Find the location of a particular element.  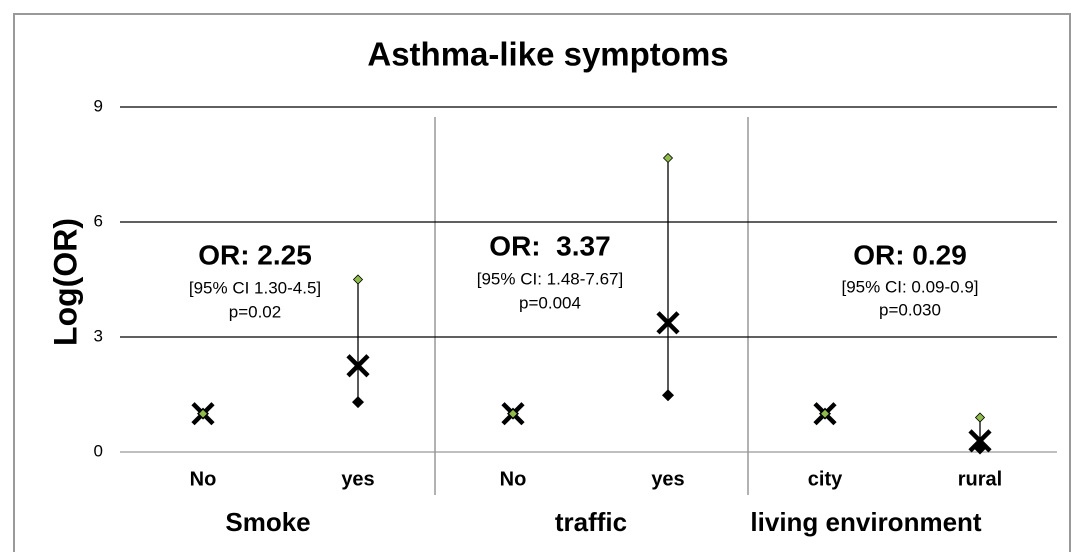

x-tick-label: rural is located at coordinates (980, 479).